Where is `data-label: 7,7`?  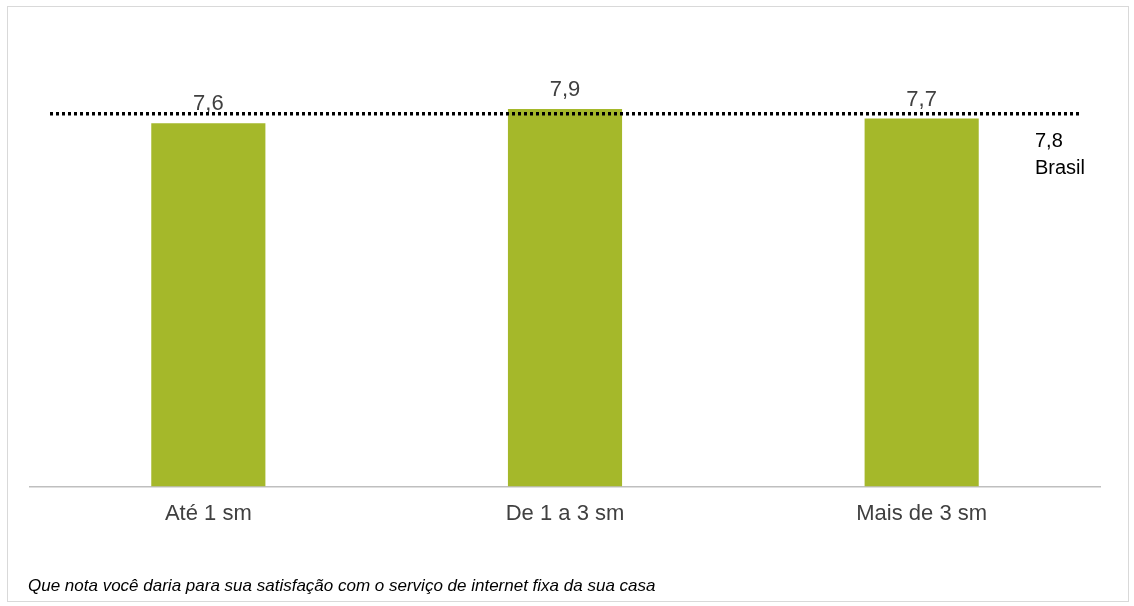 data-label: 7,7 is located at coordinates (921, 98).